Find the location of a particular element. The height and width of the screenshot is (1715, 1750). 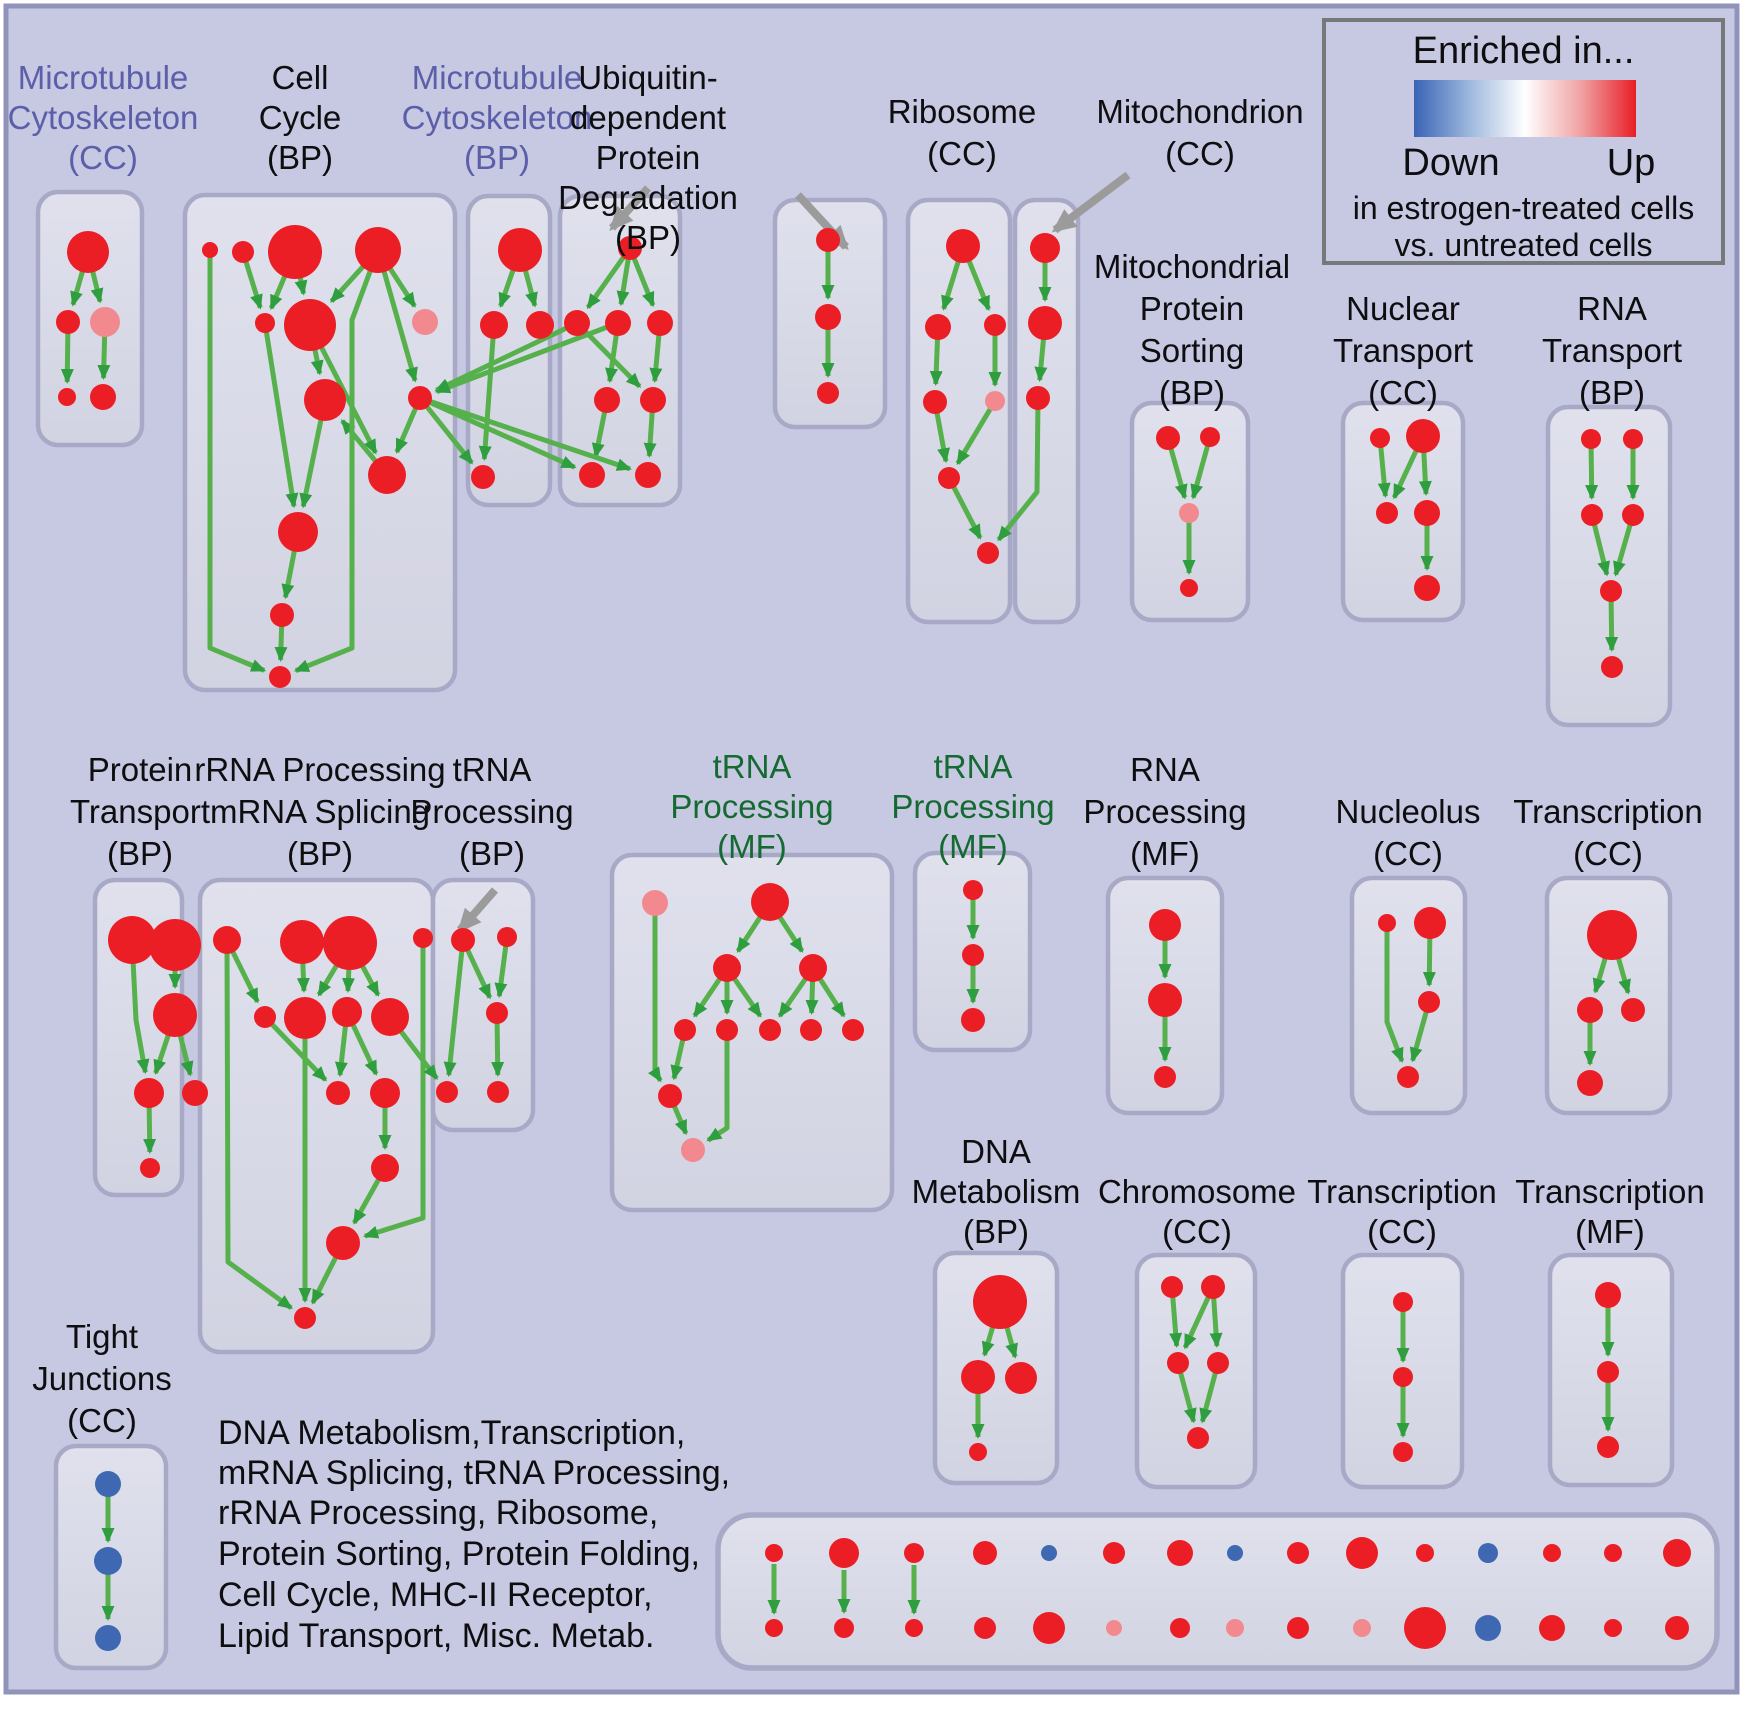

legend-down-label: Down is located at coordinates (1451, 163).